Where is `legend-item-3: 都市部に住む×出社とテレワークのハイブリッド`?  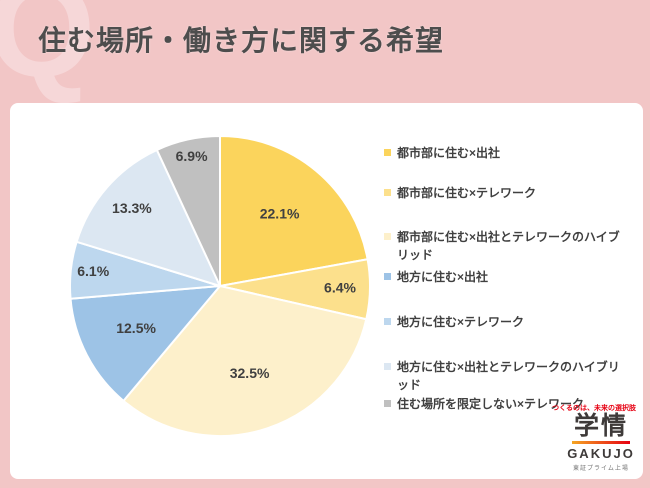
legend-item-3: 都市部に住む×出社とテレワークのハイブリッド is located at coordinates (506, 246).